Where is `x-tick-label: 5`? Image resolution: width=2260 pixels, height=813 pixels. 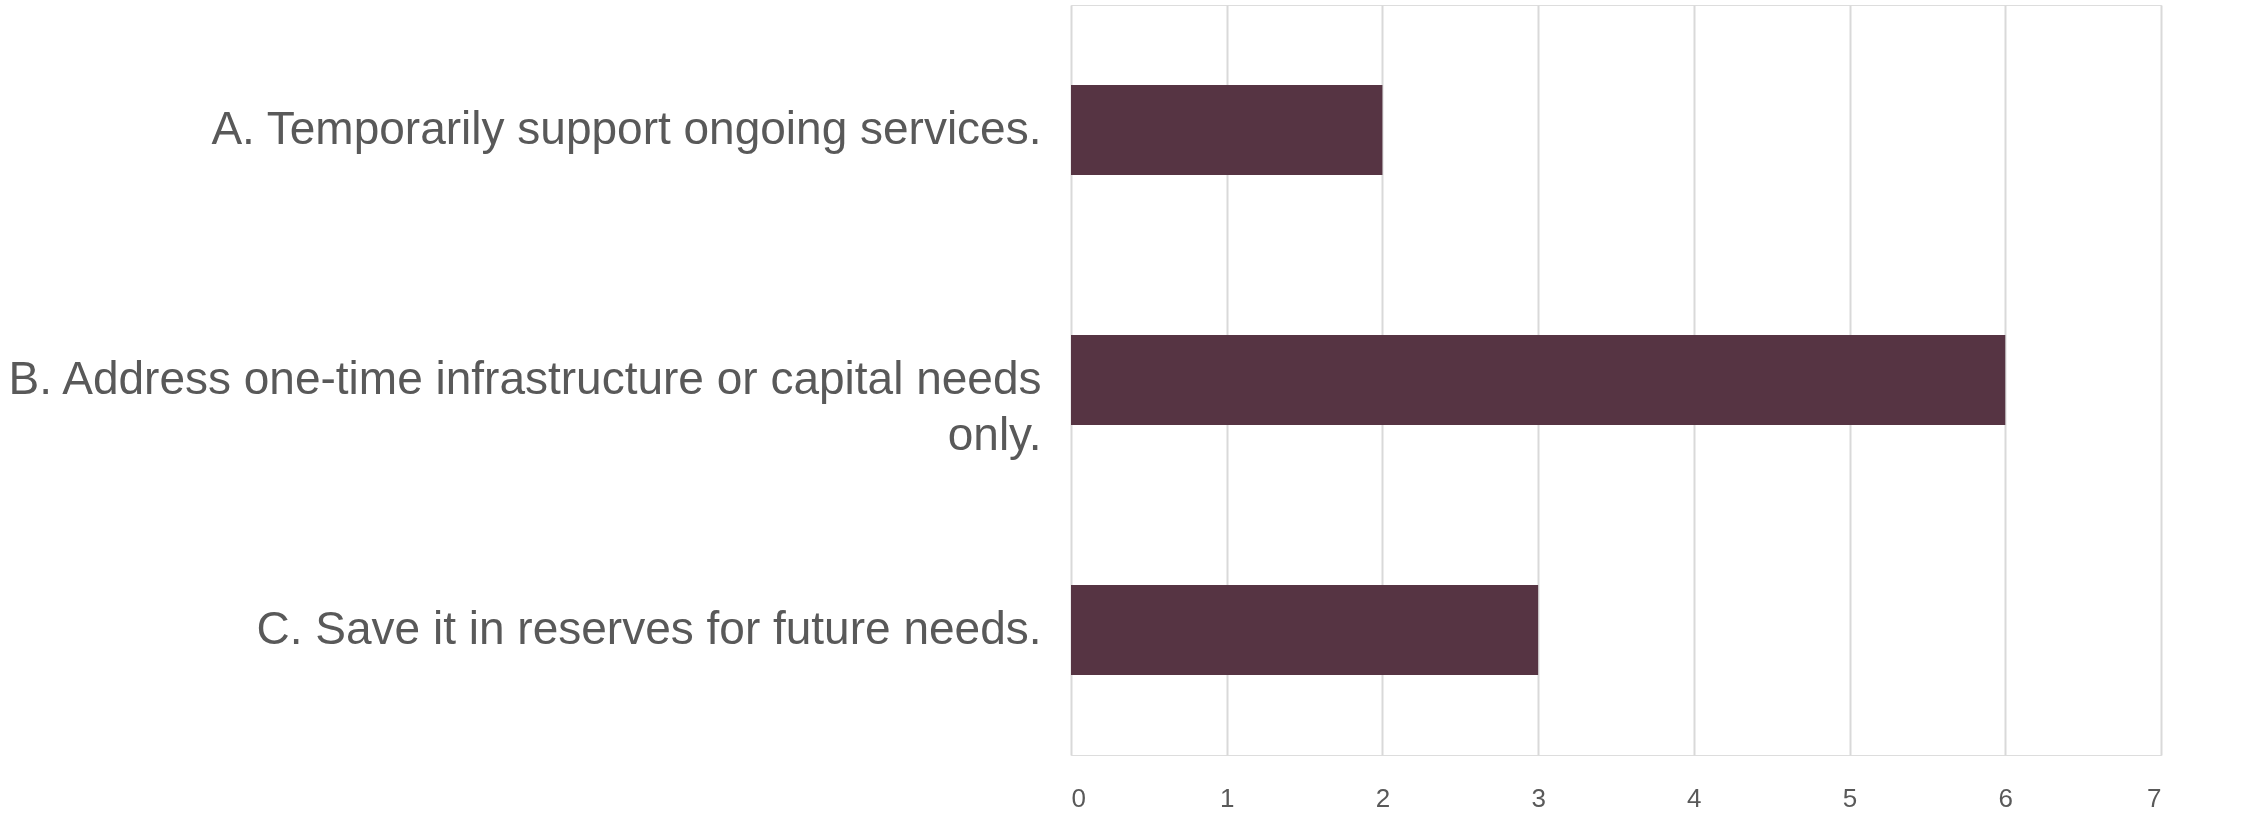 x-tick-label: 5 is located at coordinates (1850, 797).